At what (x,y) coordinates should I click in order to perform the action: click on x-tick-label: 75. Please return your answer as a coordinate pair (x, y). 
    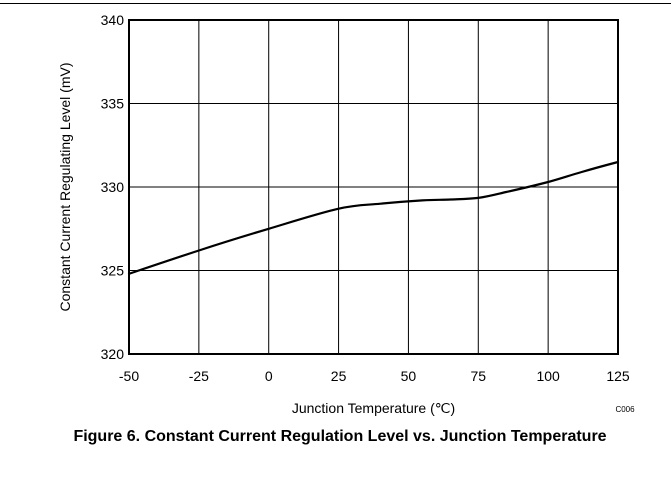
    Looking at the image, I should click on (478, 376).